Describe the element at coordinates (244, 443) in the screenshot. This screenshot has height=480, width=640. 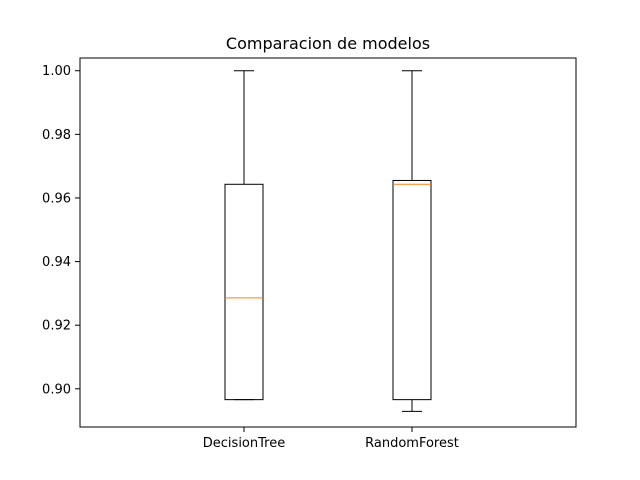
I see `x-tick-label: DecisionTree` at that location.